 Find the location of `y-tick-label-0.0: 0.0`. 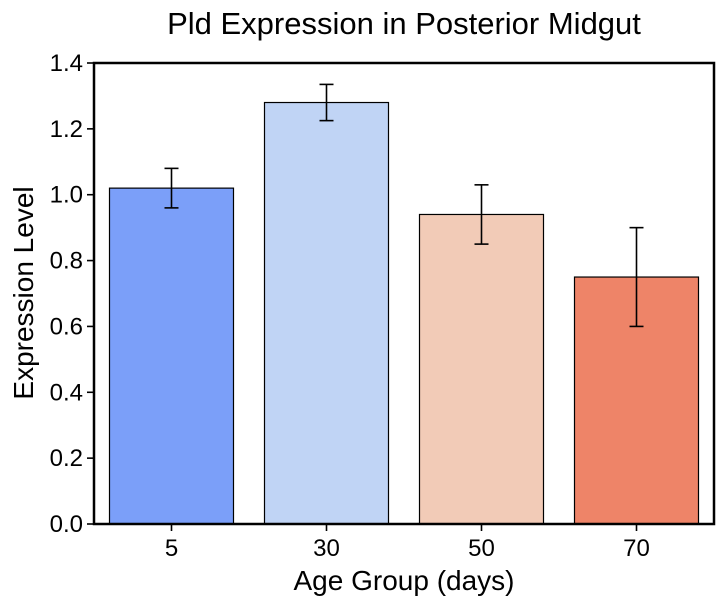

y-tick-label-0.0: 0.0 is located at coordinates (66, 524).